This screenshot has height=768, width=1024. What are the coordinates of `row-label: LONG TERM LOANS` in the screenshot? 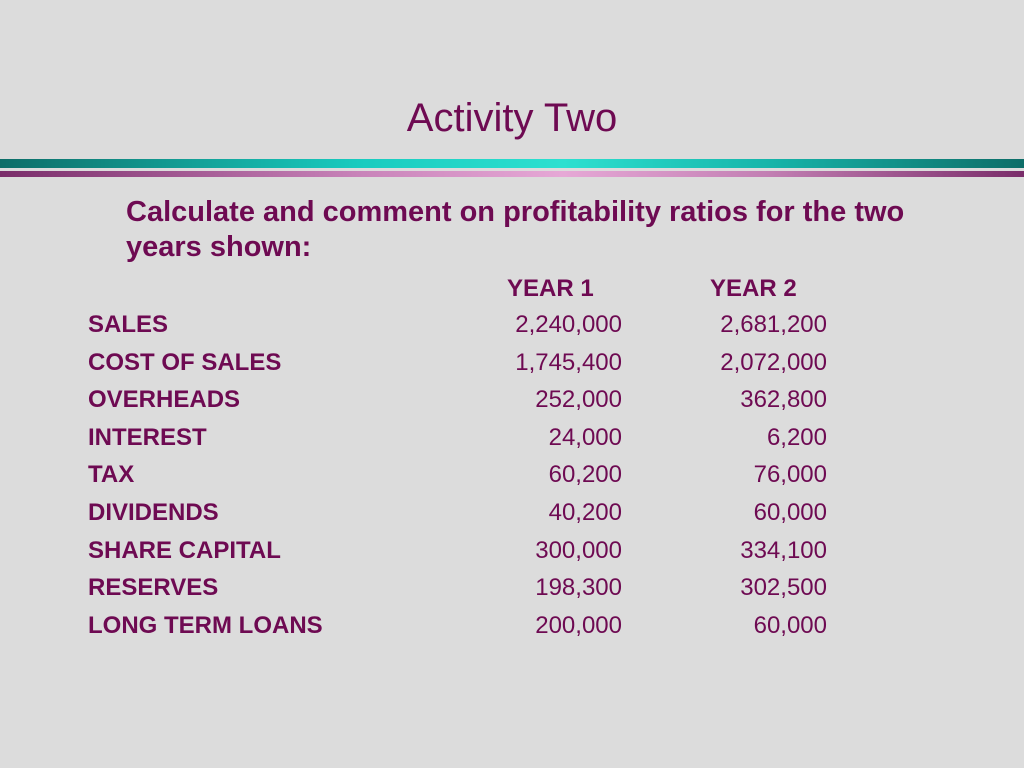 It's located at (205, 625).